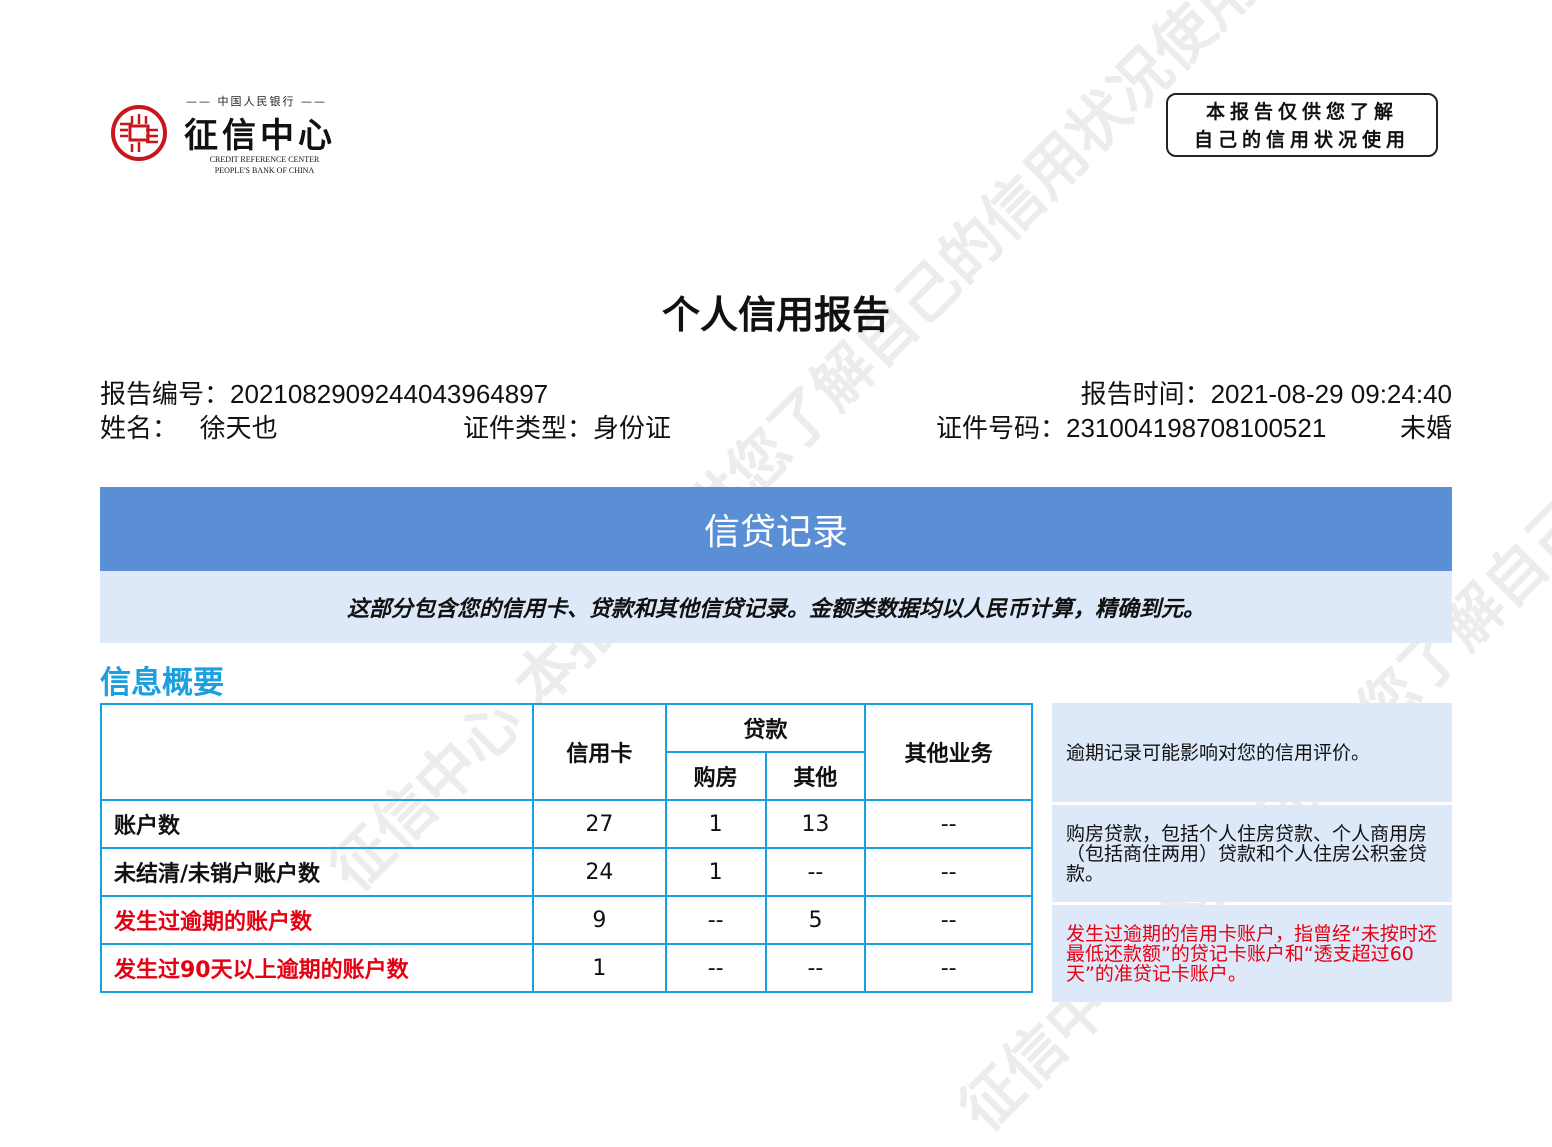 This screenshot has height=1147, width=1552. I want to click on cell: 24, so click(599, 872).